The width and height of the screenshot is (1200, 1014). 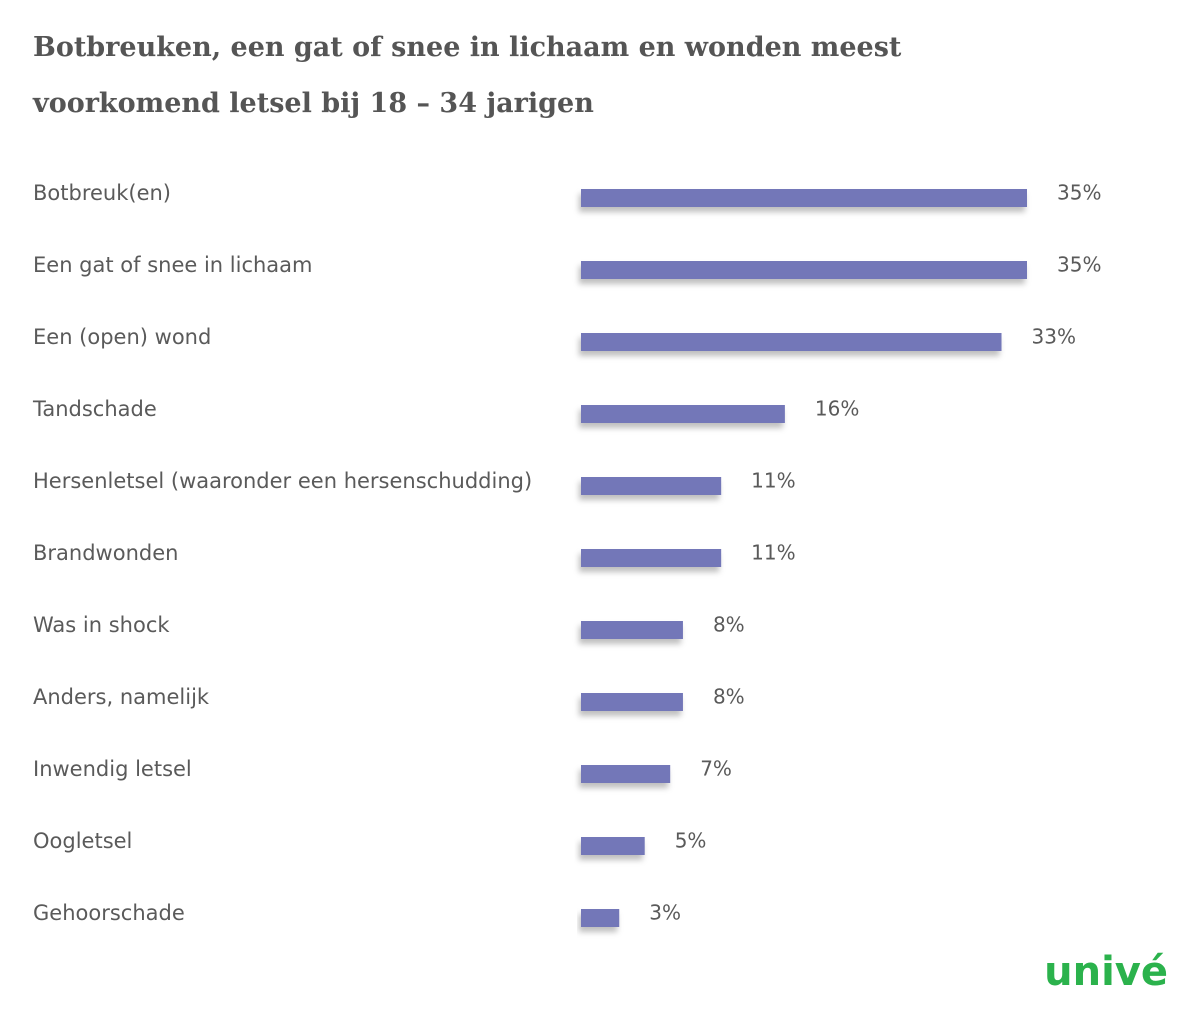 What do you see at coordinates (112, 769) in the screenshot?
I see `category-label: Inwendig letsel` at bounding box center [112, 769].